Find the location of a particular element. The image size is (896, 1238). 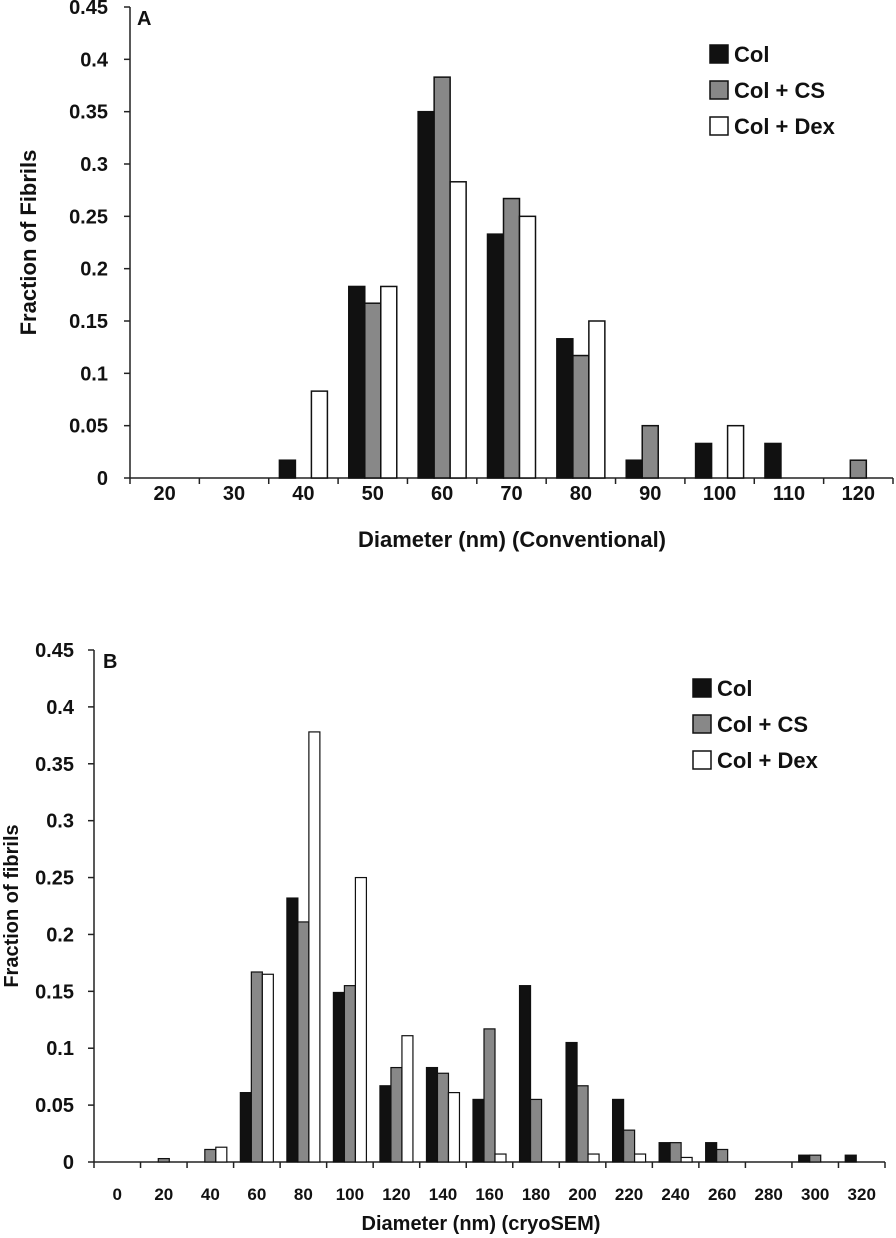

x-tick-label: 80 is located at coordinates (581, 494).